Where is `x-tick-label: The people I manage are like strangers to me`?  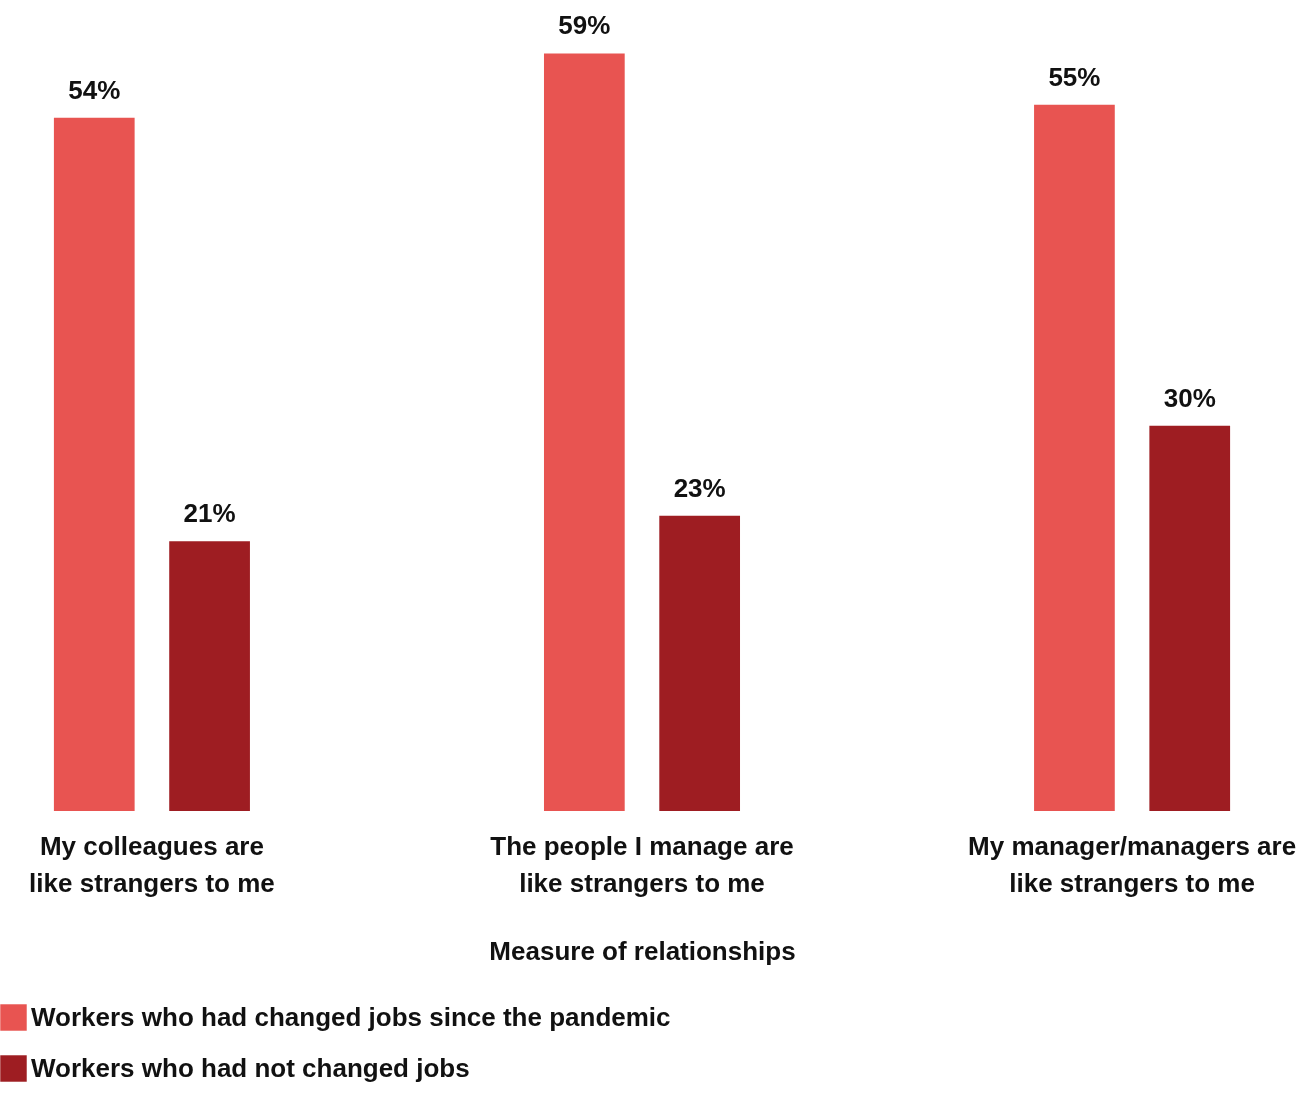
x-tick-label: The people I manage are like strangers to me is located at coordinates (642, 864).